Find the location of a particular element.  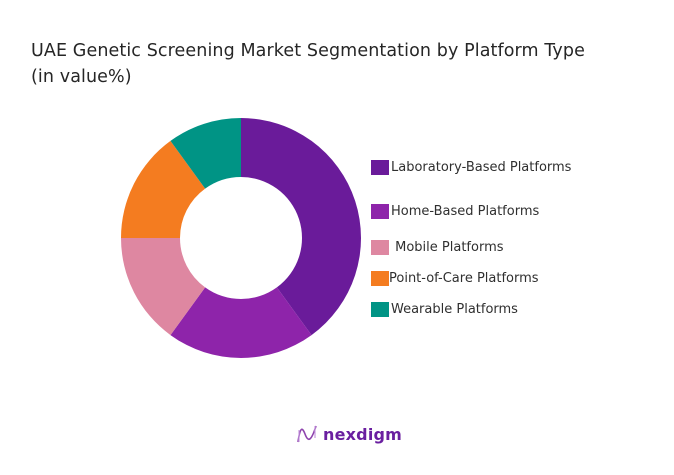

donut-slice-point-of-care-platforms is located at coordinates (163, 189).